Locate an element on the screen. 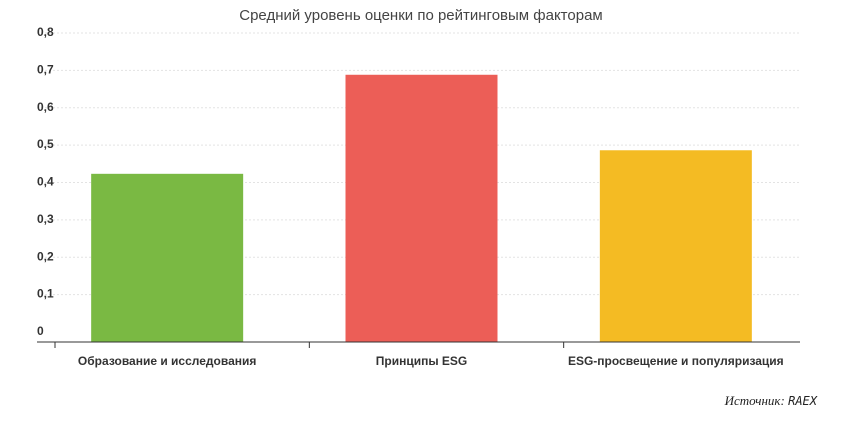  y-tick-label: 0,4 is located at coordinates (45, 182).